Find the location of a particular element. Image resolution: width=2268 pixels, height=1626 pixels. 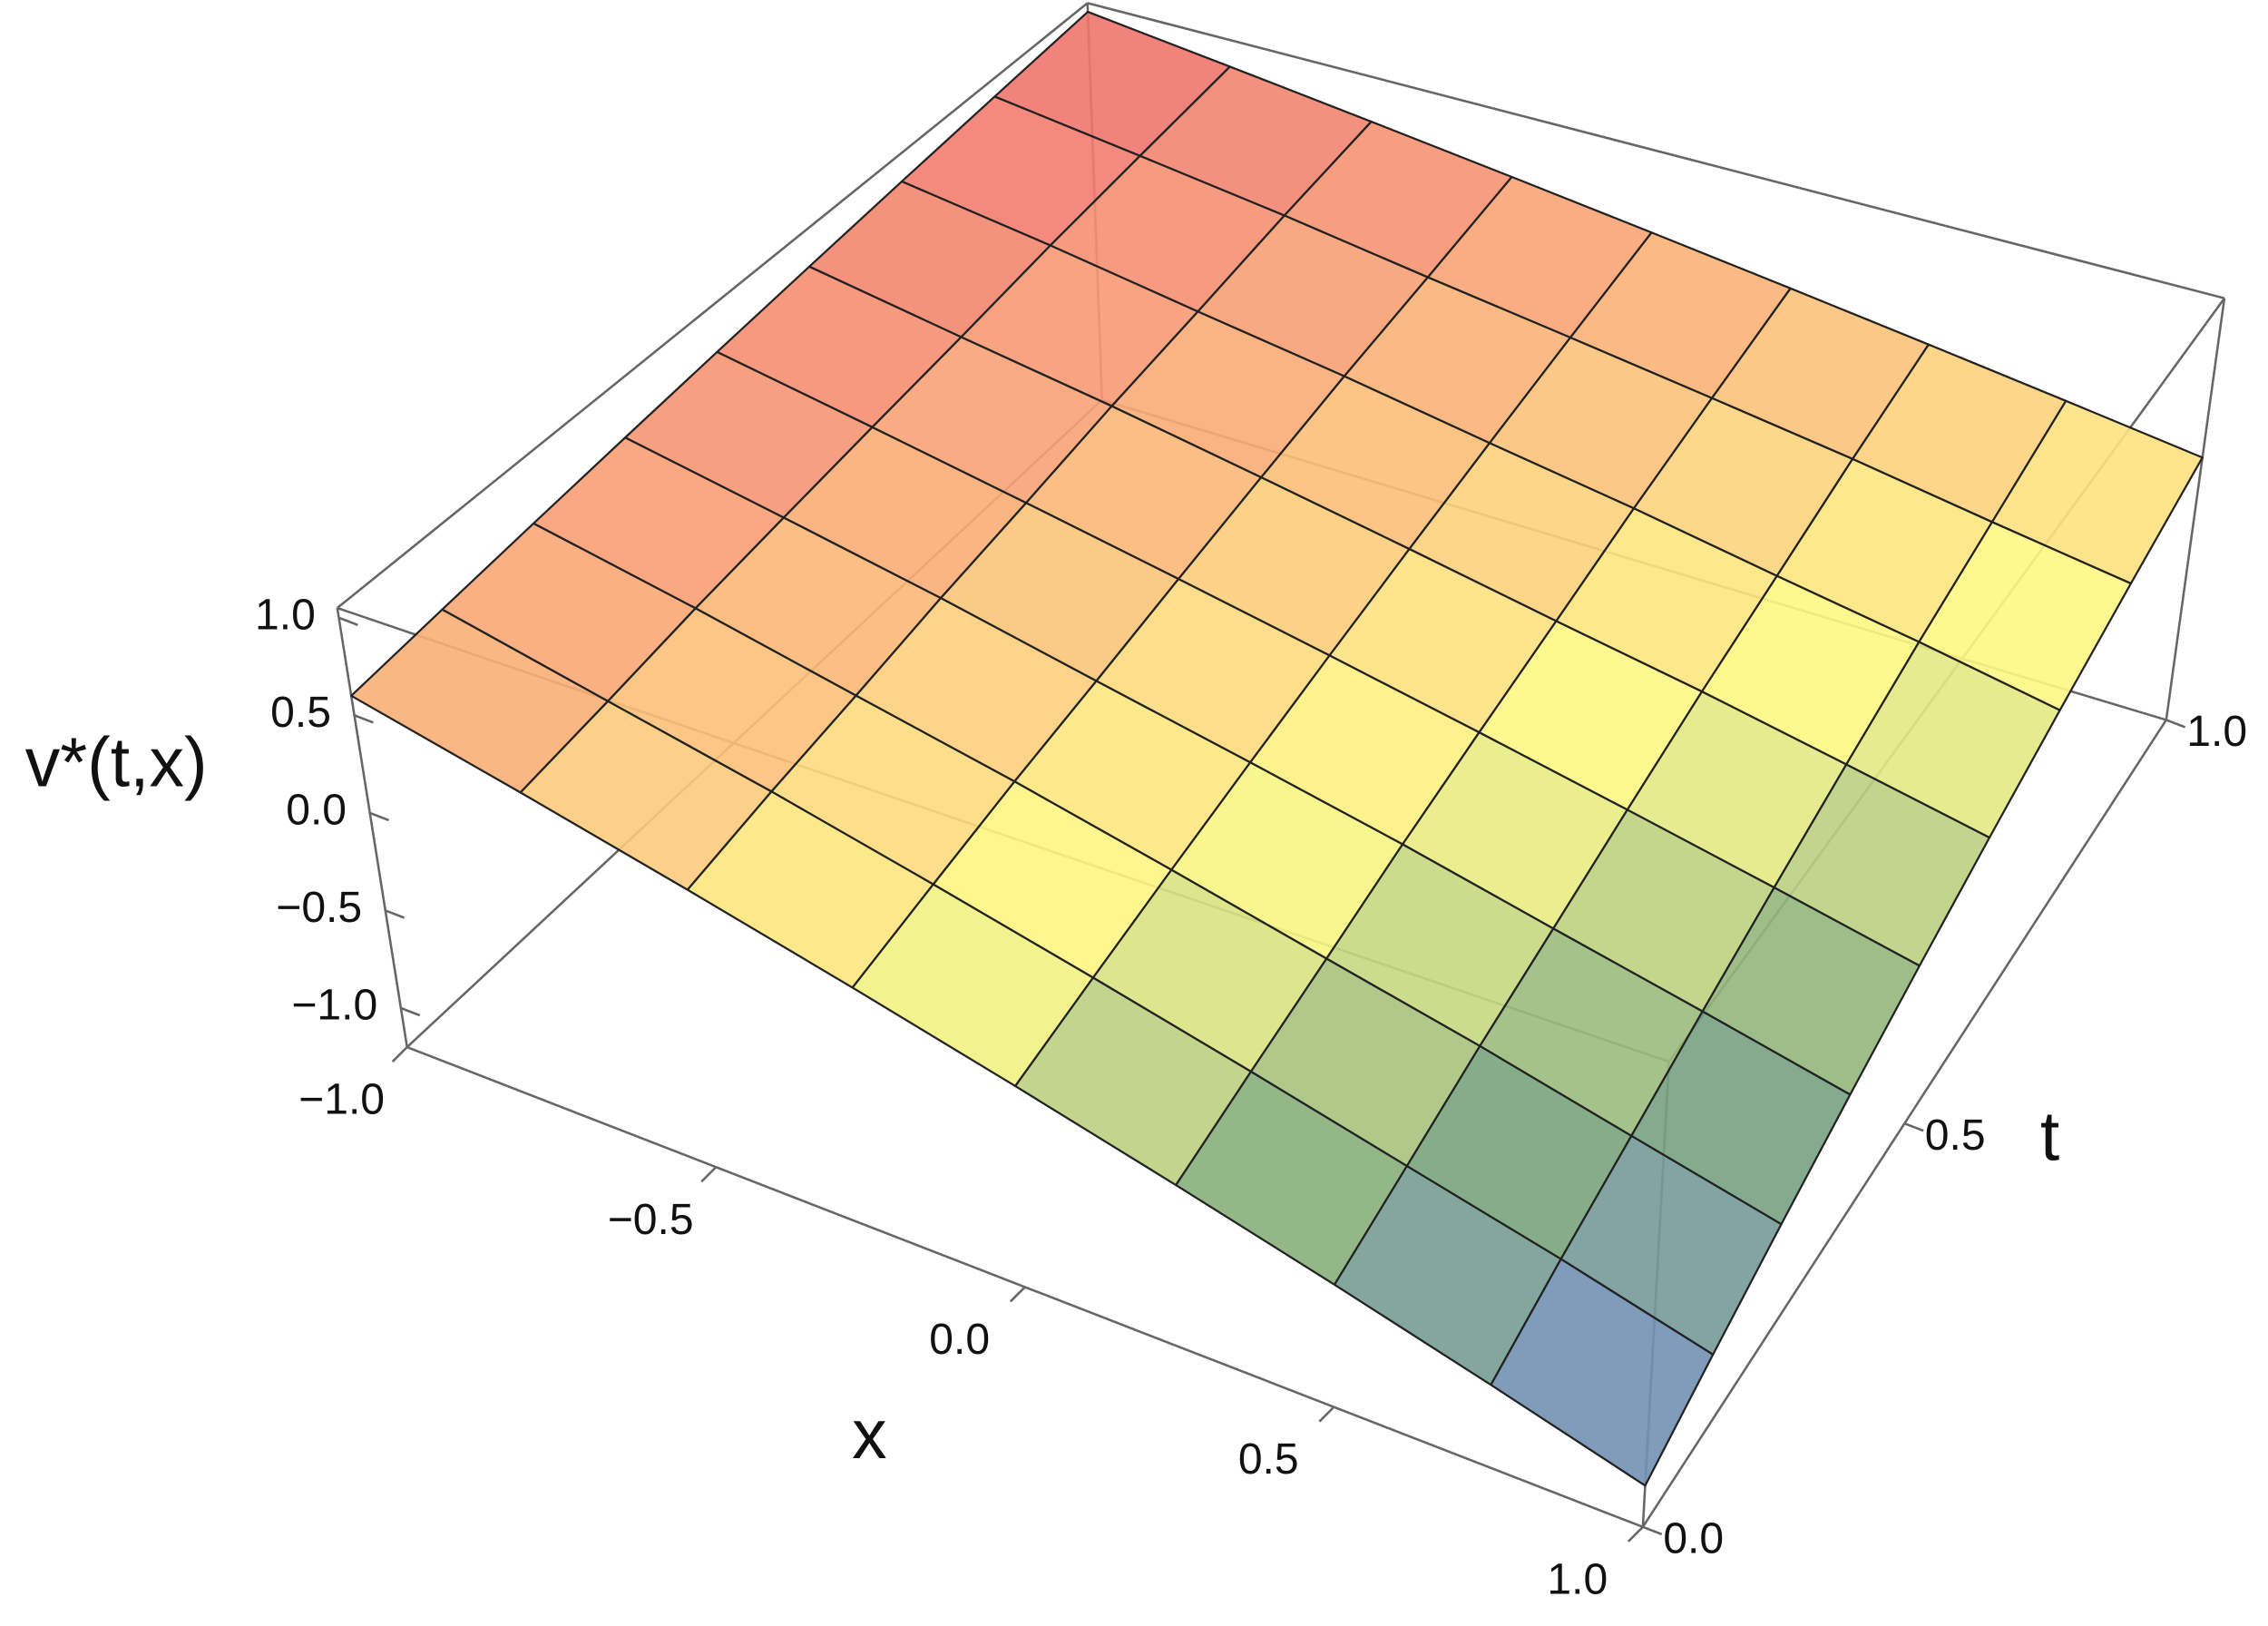

t-tick-label: 1.0 is located at coordinates (2216, 731).